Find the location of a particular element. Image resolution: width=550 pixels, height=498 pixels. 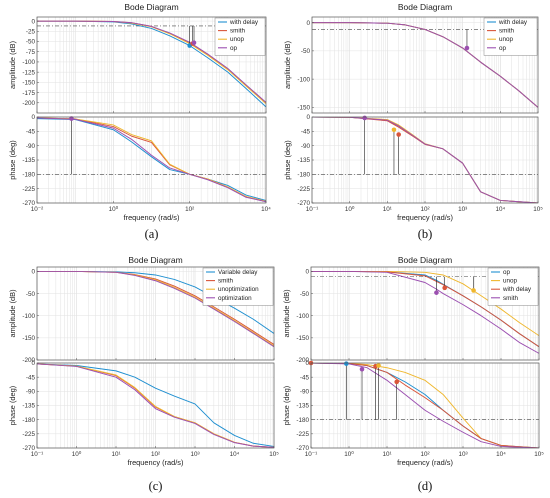

y-tick-label: -125 is located at coordinates (28, 72).